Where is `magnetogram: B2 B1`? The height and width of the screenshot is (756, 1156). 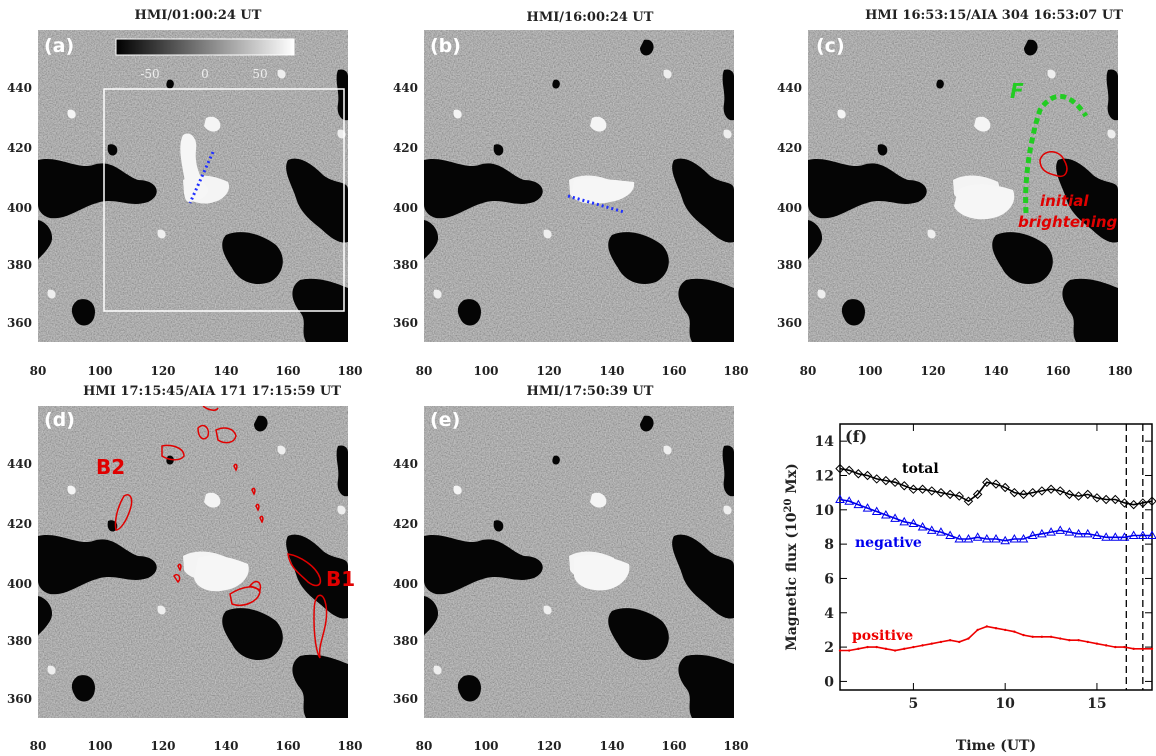 magnetogram: B2 B1 is located at coordinates (196, 562).